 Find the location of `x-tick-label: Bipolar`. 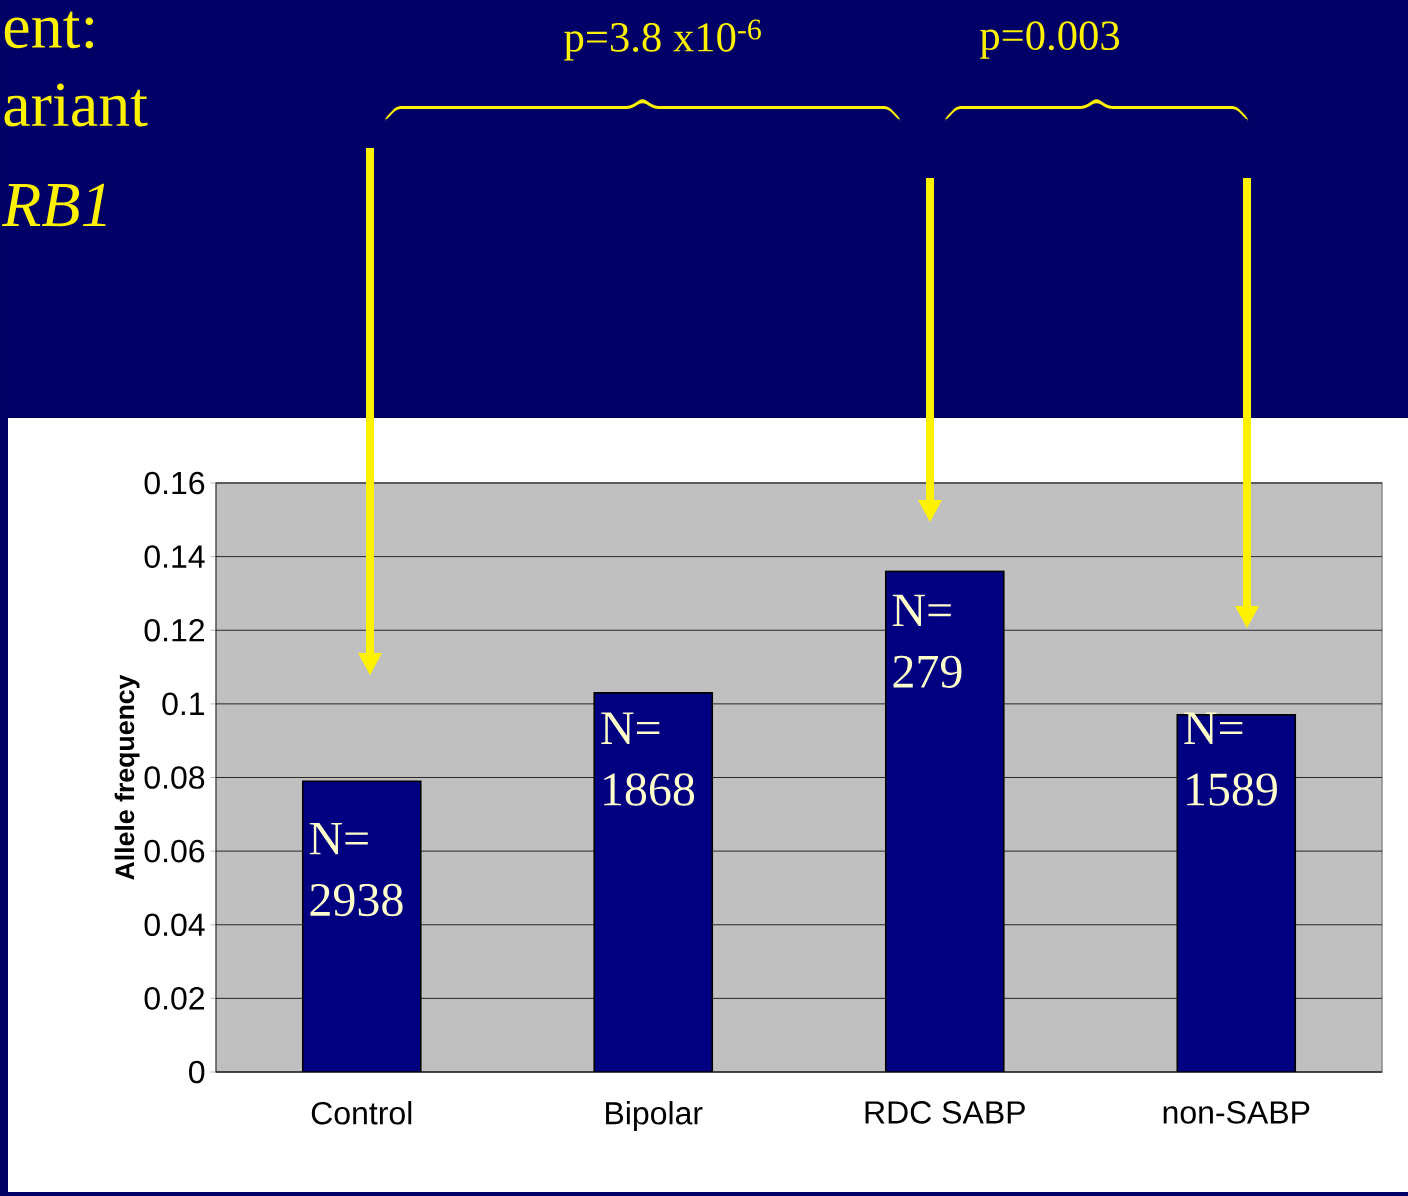

x-tick-label: Bipolar is located at coordinates (654, 1116).